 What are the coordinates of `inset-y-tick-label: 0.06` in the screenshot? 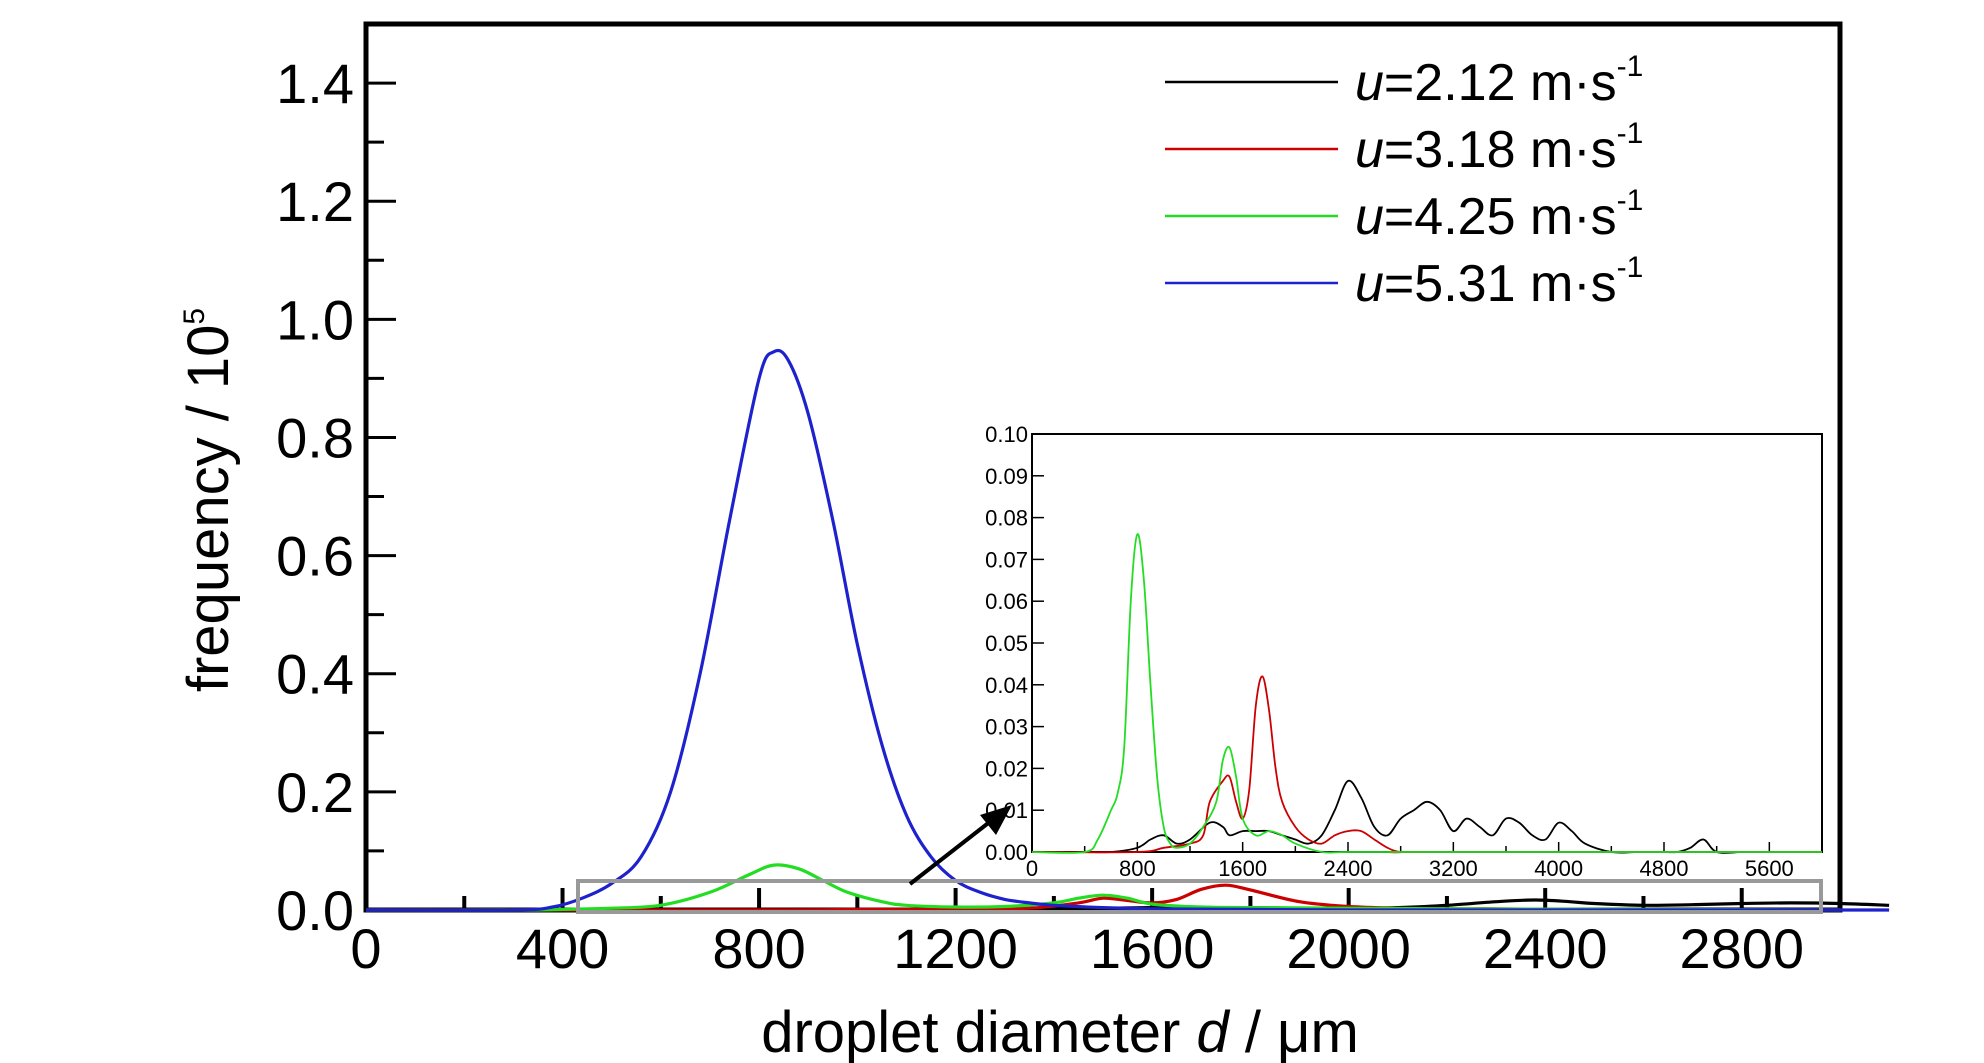 It's located at (1006, 601).